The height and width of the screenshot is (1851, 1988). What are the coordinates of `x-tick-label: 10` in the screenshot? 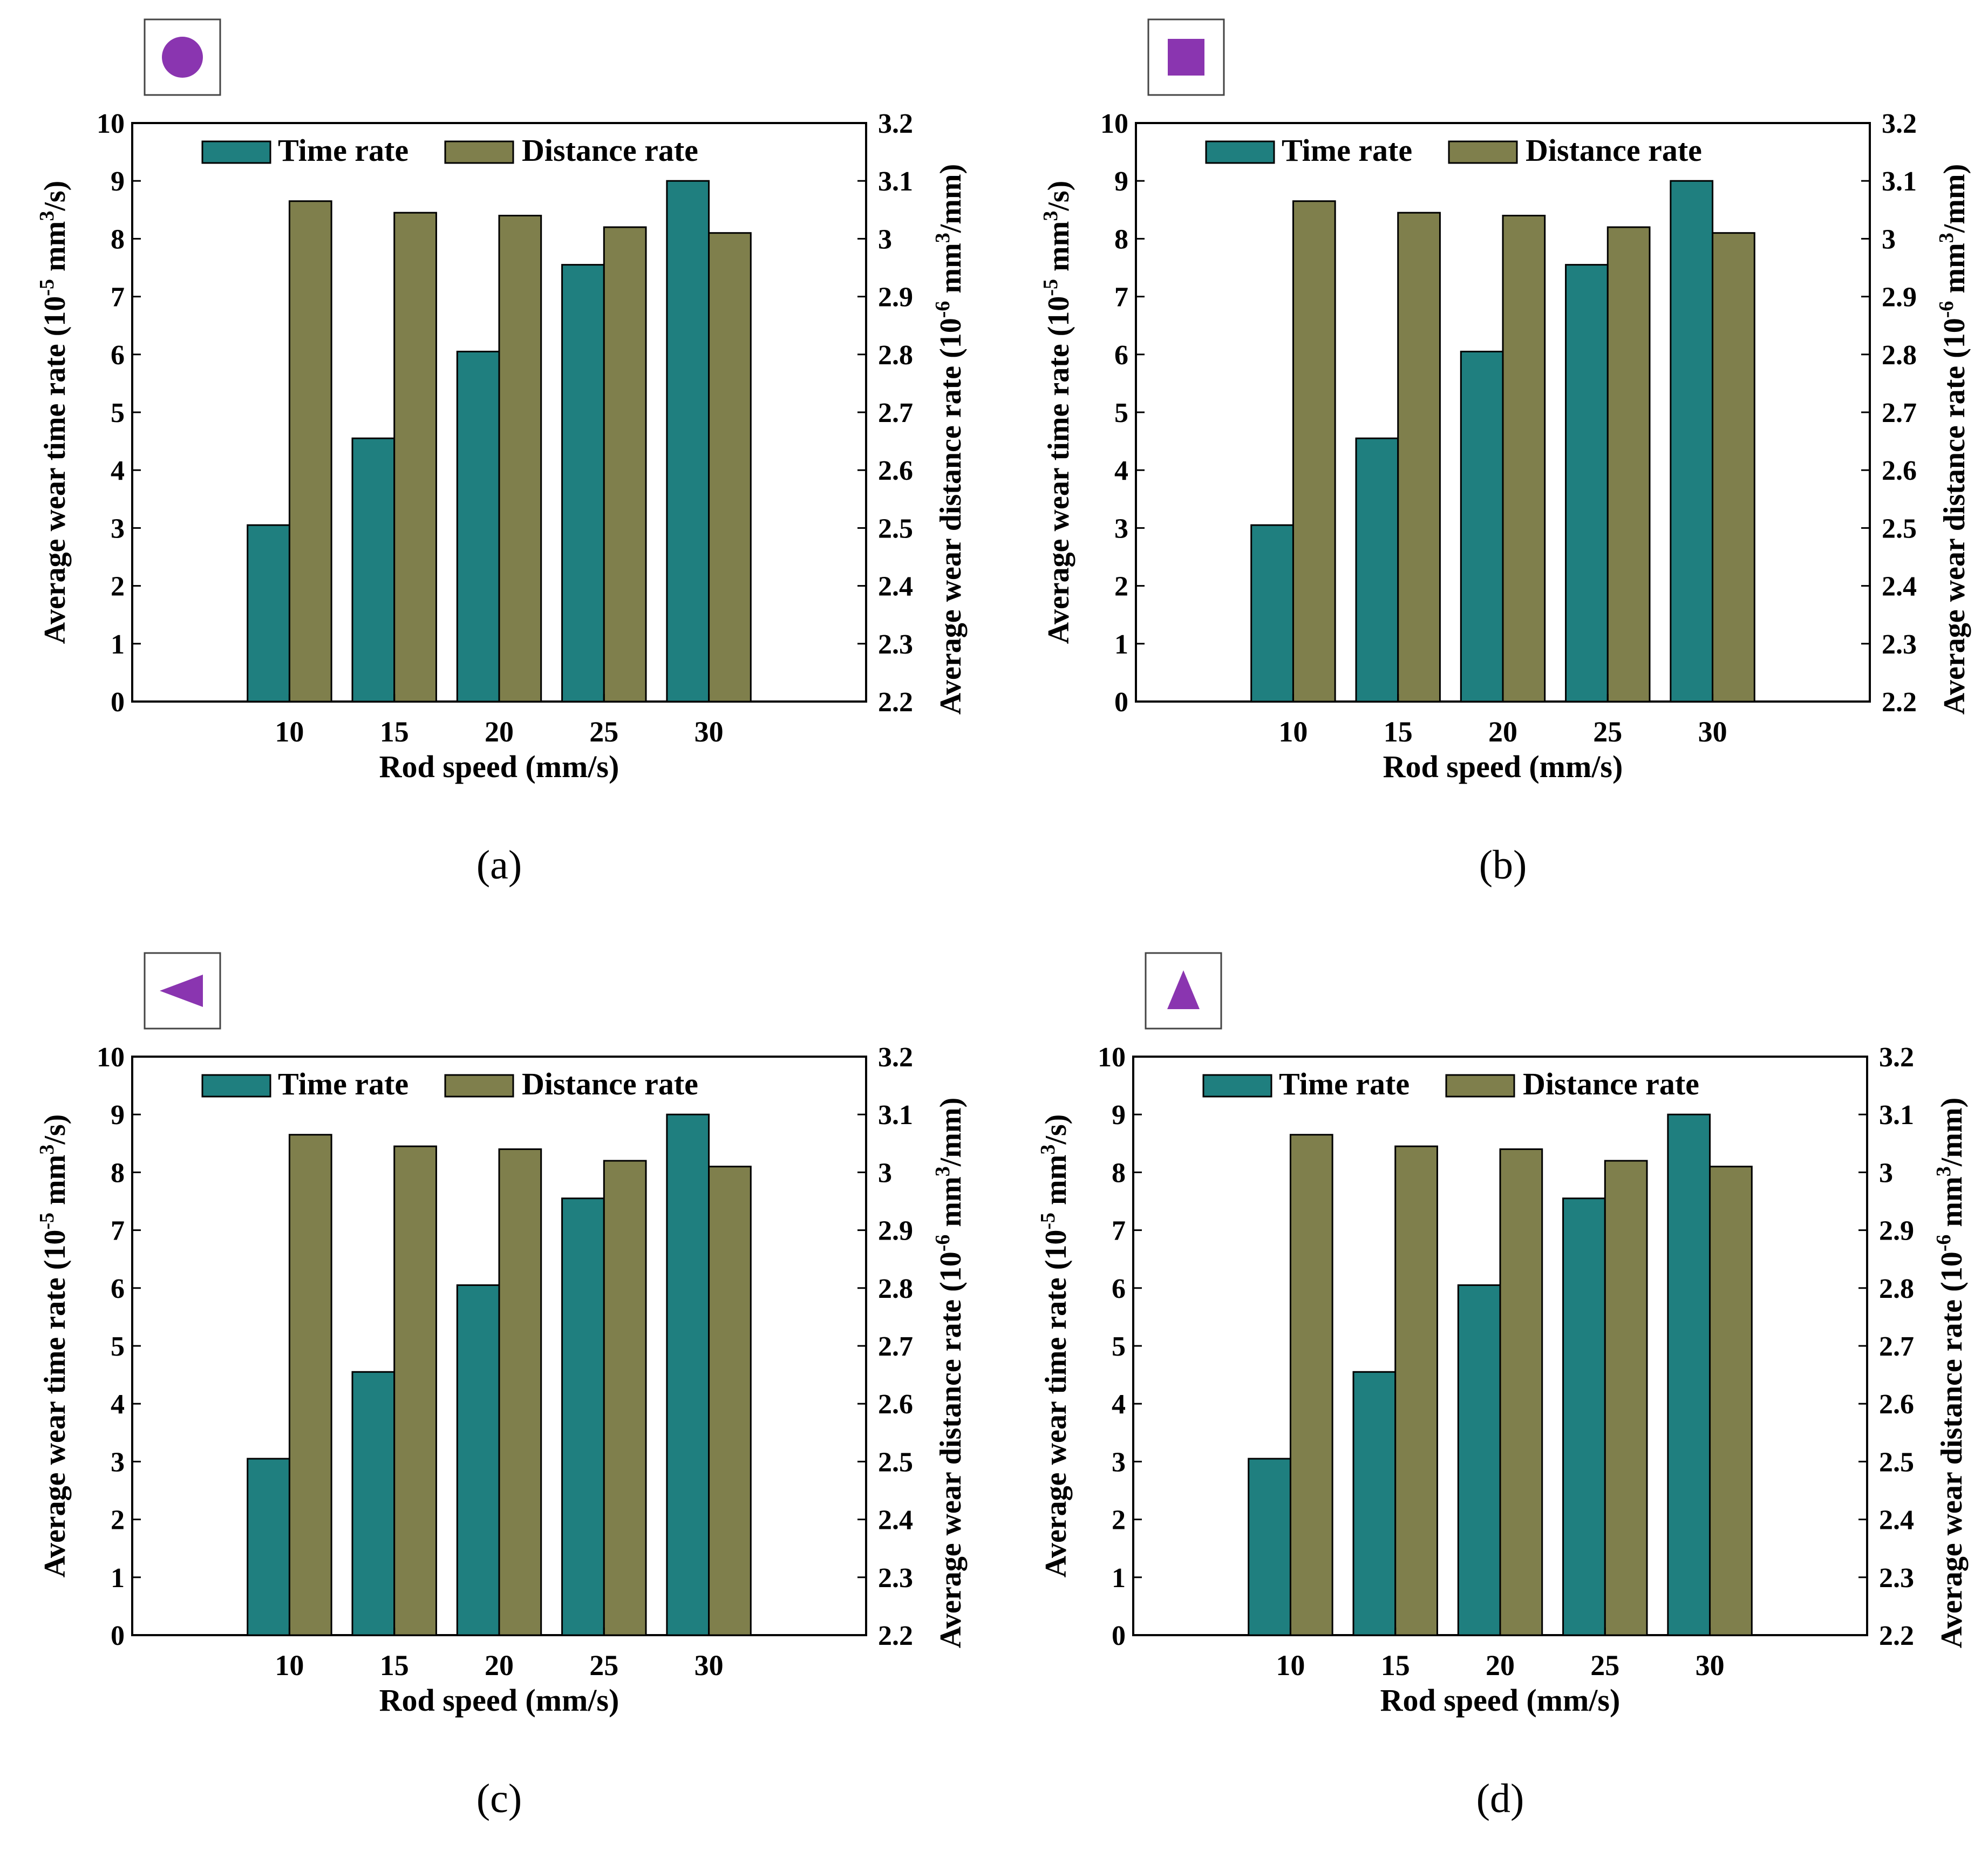 It's located at (290, 1665).